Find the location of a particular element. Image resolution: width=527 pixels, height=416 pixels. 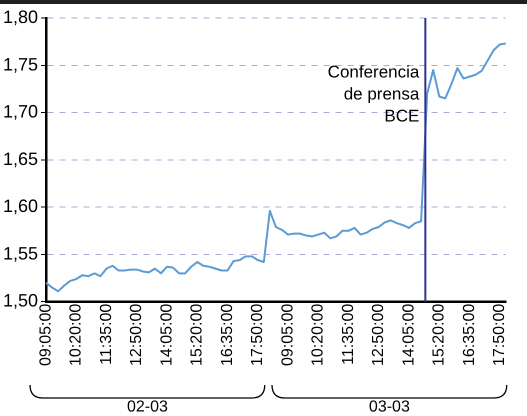

y-tick-label: 1,80 is located at coordinates (20, 16).